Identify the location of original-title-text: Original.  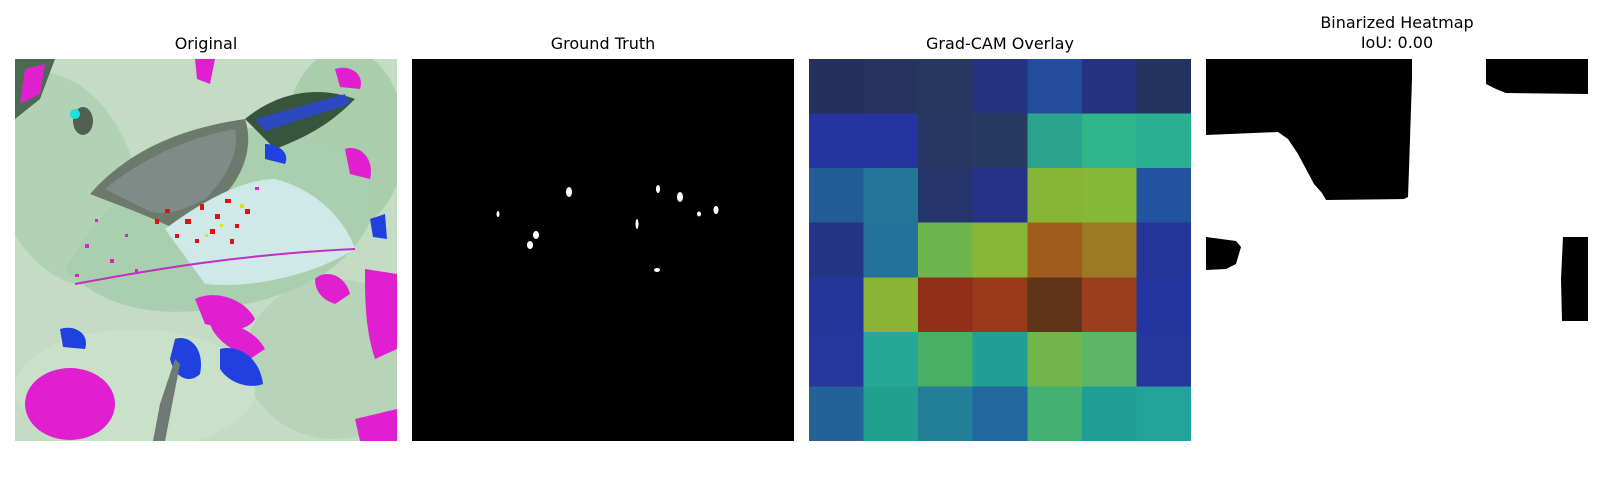
(206, 43).